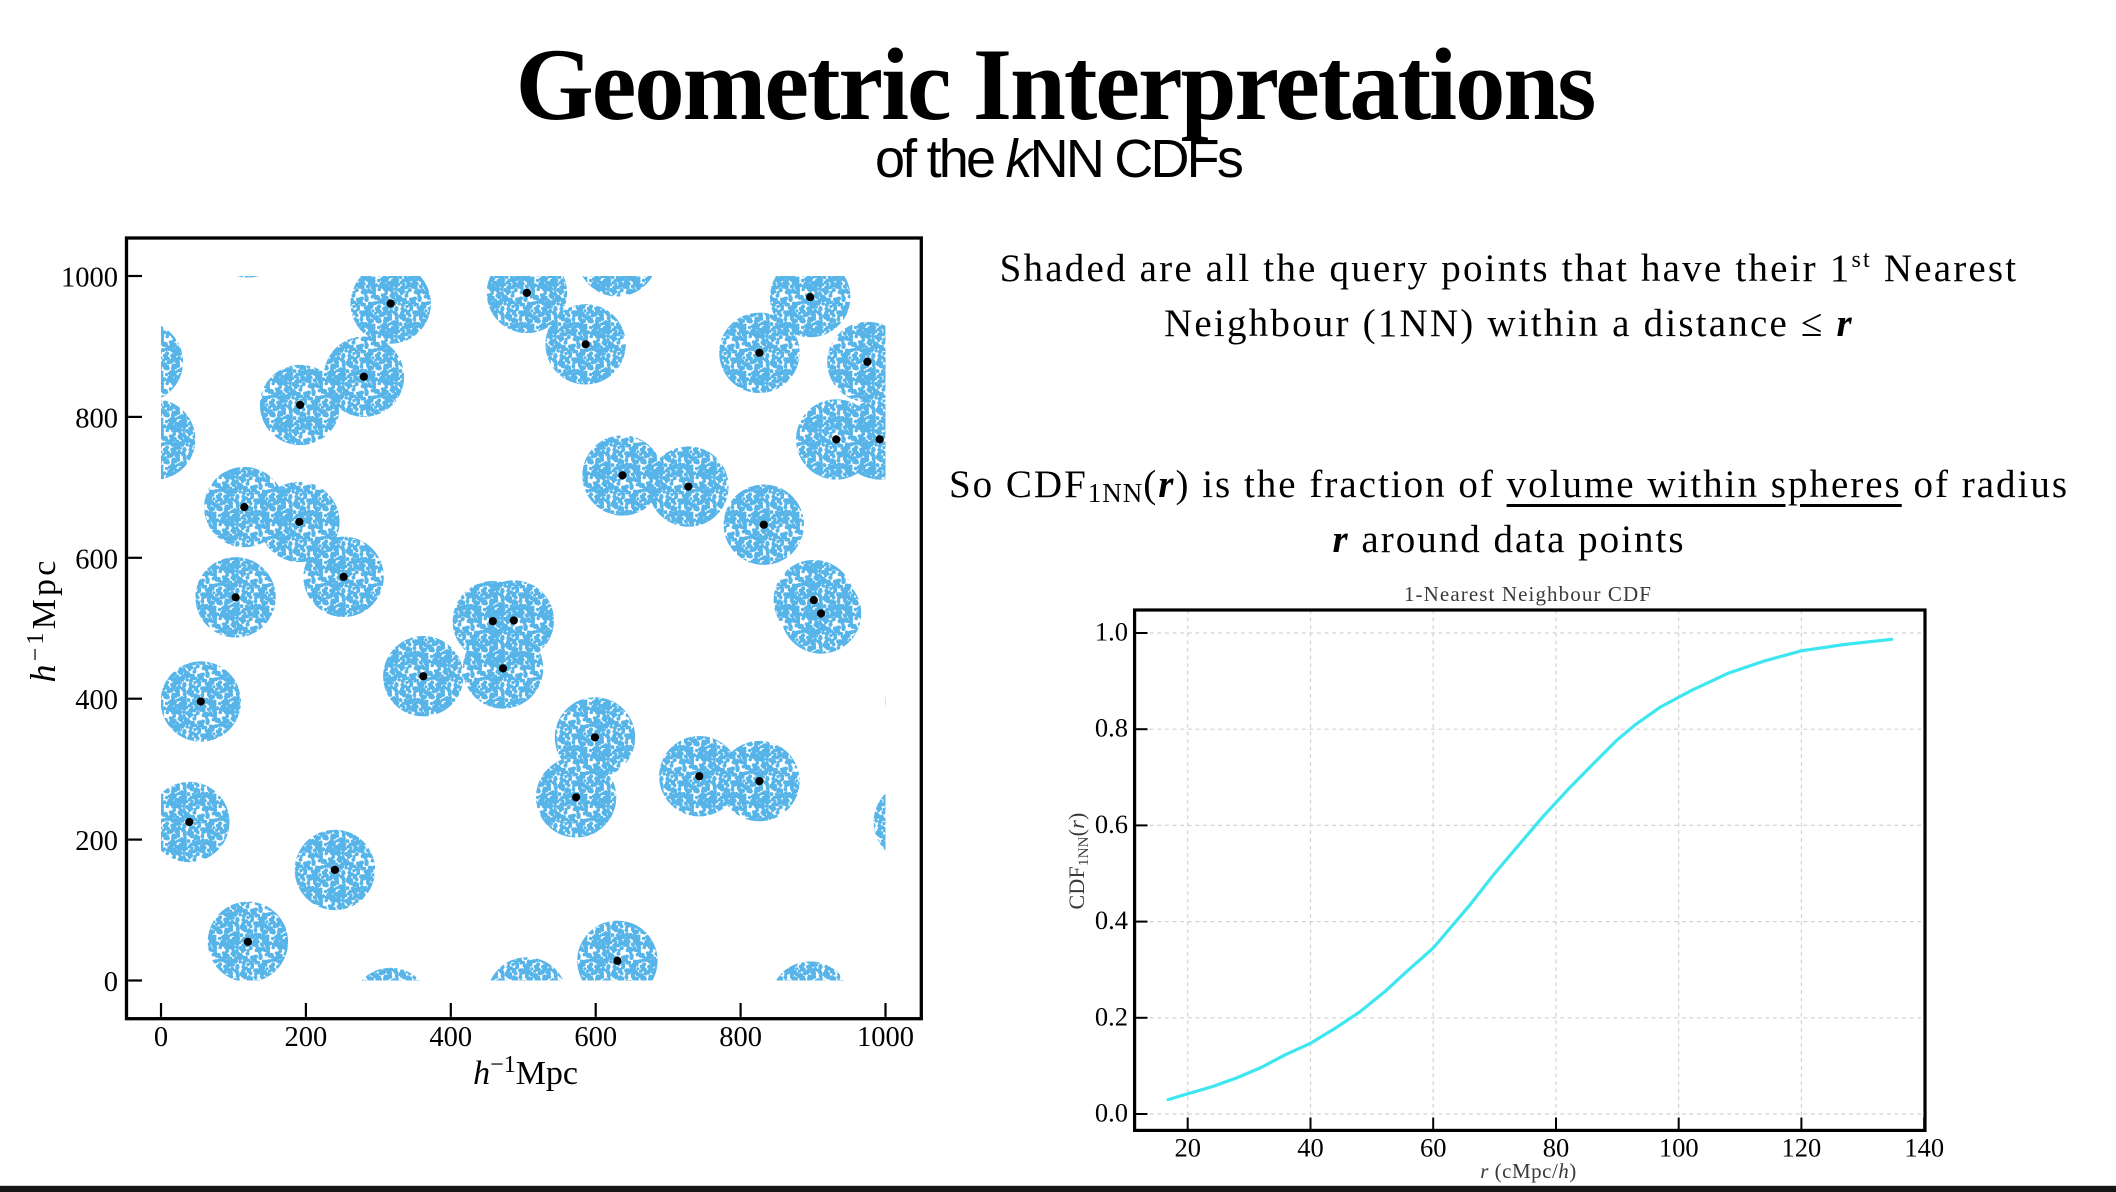 The height and width of the screenshot is (1192, 2116). Describe the element at coordinates (1556, 1148) in the screenshot. I see `svg-text: 80` at that location.